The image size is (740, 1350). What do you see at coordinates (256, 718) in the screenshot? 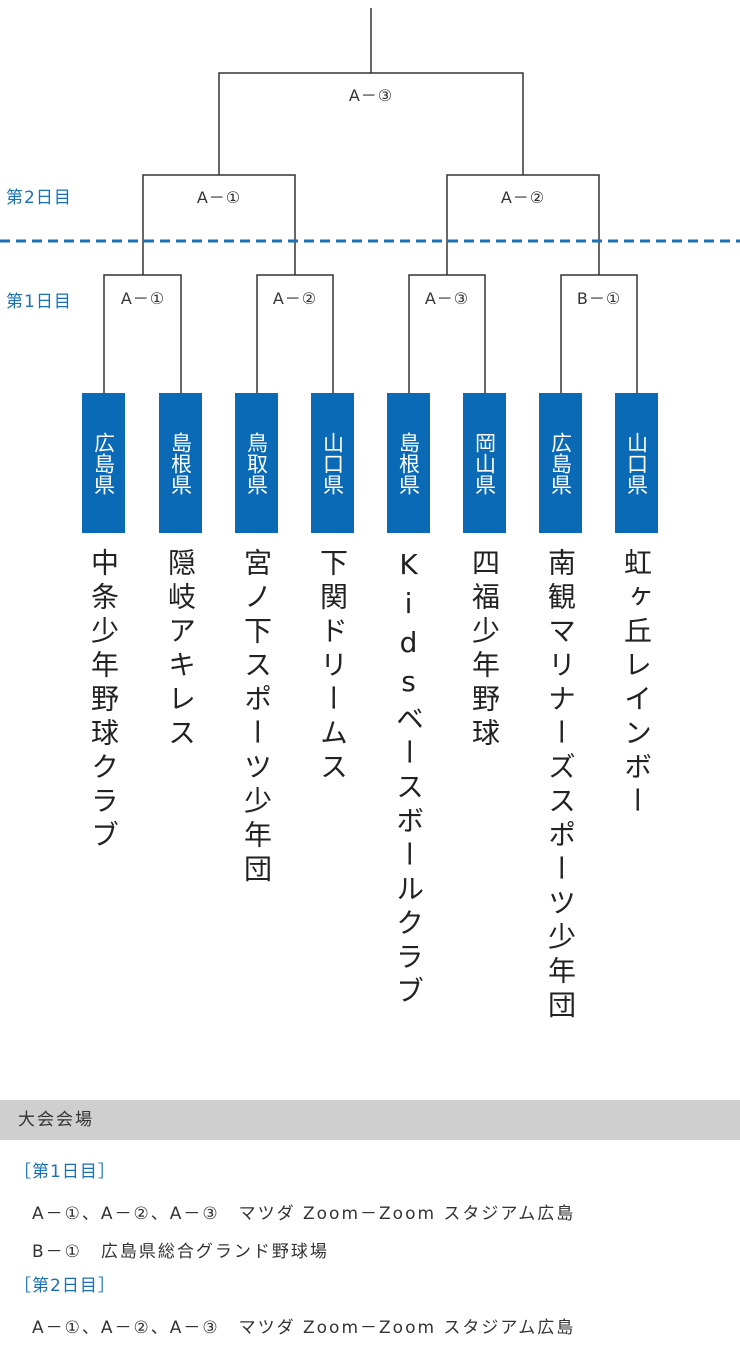
I see `team-name: 宮ノ下スポーツ少年団` at bounding box center [256, 718].